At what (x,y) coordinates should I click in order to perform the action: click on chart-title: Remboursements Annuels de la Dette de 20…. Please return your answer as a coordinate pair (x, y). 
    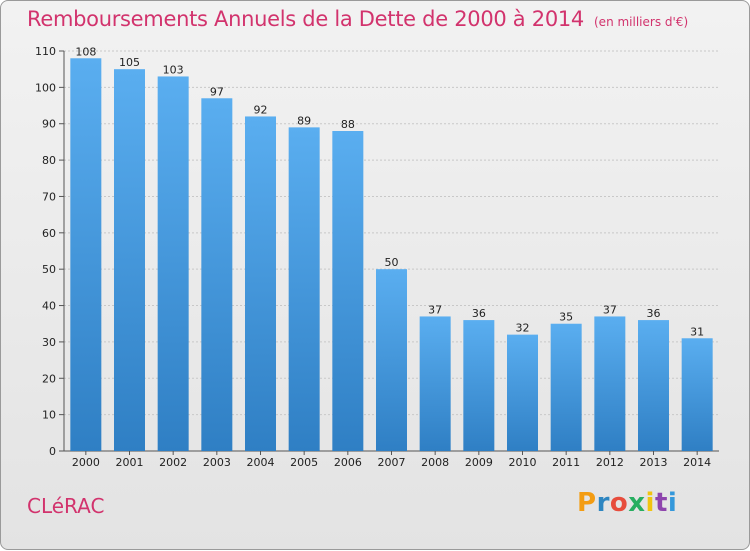
    Looking at the image, I should click on (357, 19).